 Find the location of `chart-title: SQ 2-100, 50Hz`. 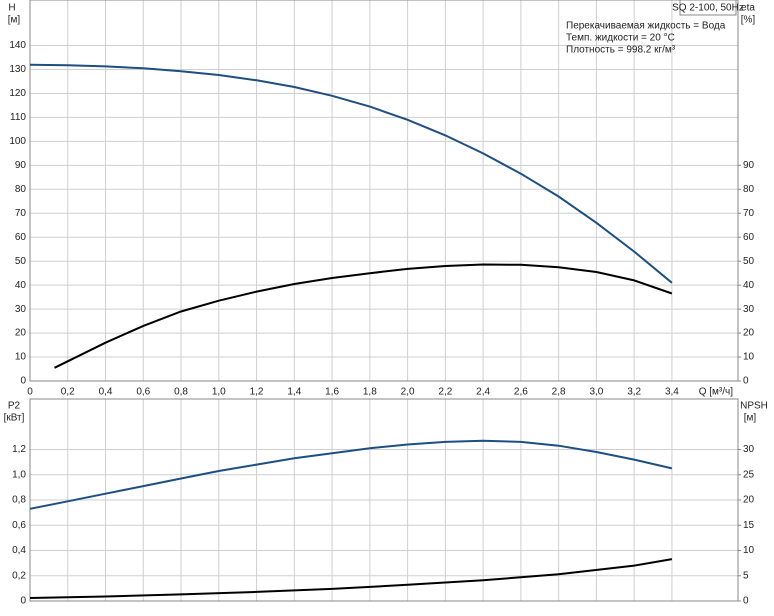

chart-title: SQ 2-100, 50Hz is located at coordinates (708, 8).